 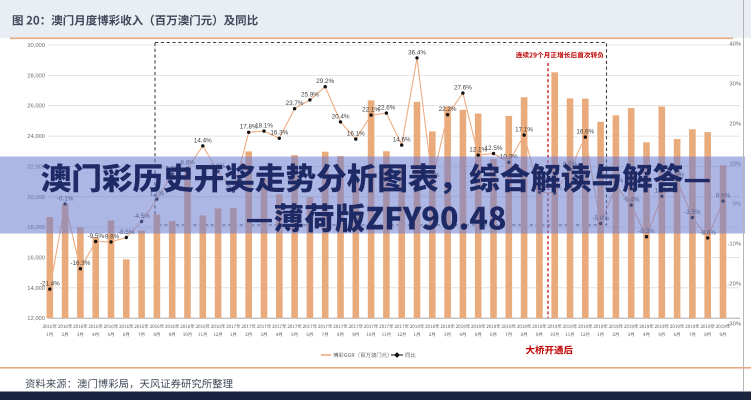 What do you see at coordinates (735, 125) in the screenshot?
I see `svg-text: 20%` at bounding box center [735, 125].